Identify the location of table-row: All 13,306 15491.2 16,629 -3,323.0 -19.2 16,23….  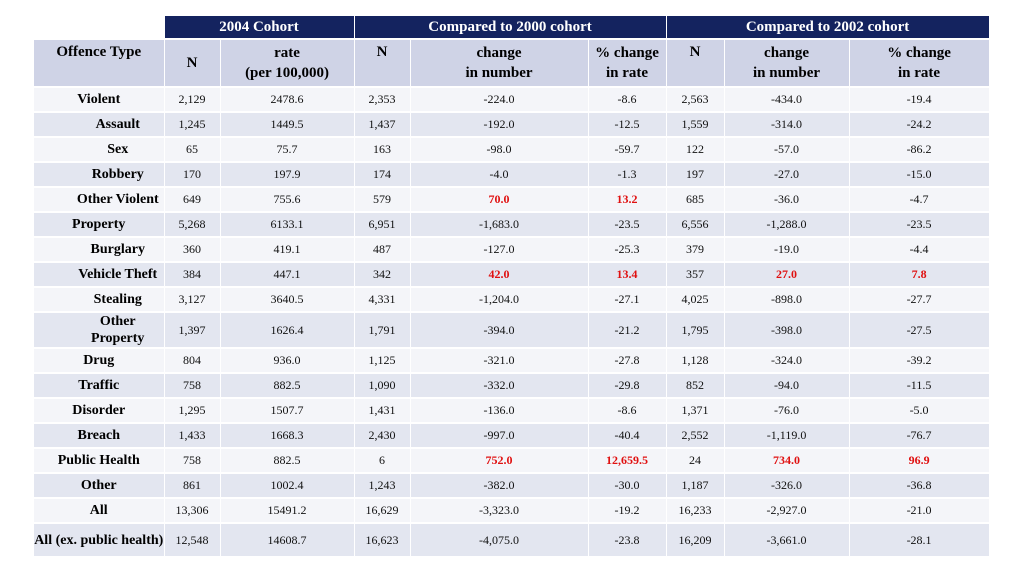
(512, 511).